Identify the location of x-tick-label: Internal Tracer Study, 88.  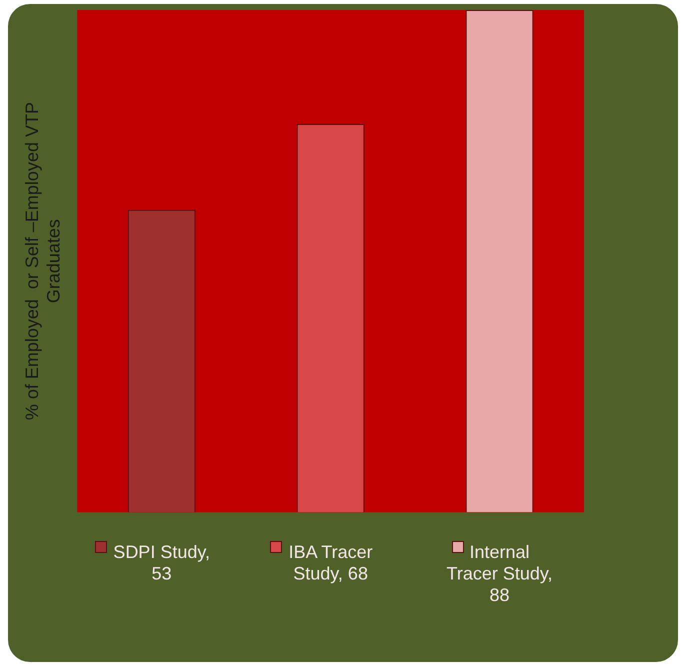
(499, 574).